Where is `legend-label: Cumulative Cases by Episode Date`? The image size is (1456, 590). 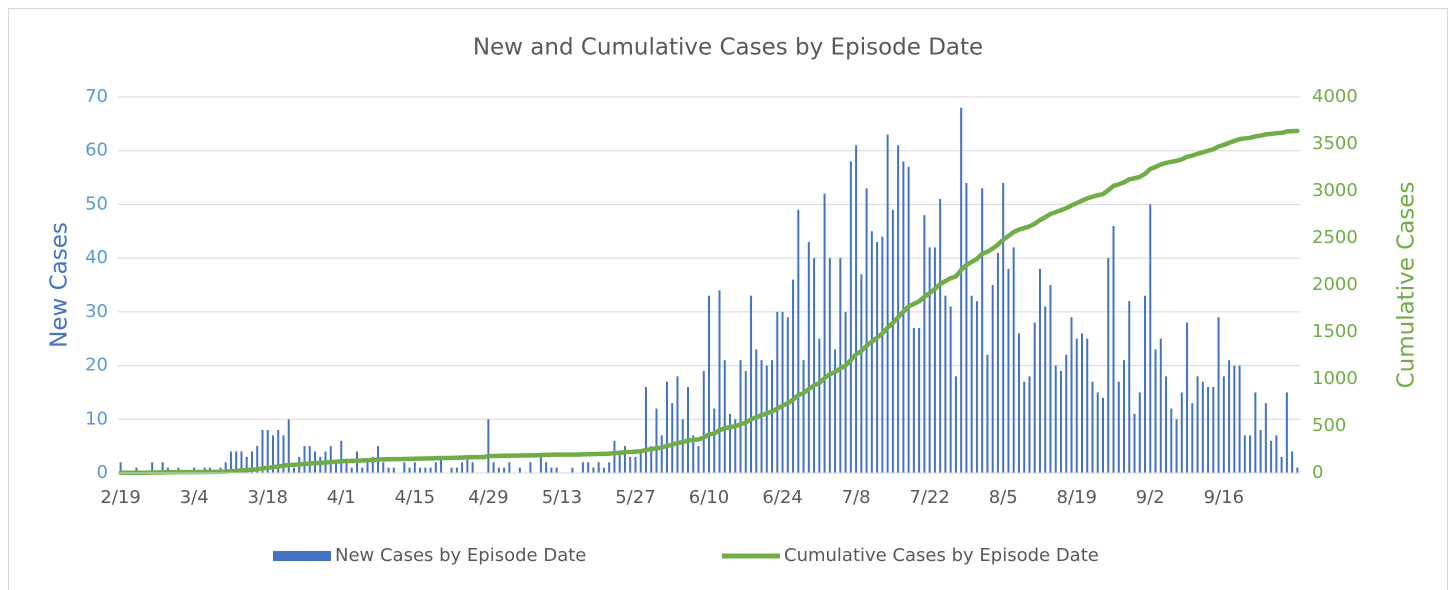
legend-label: Cumulative Cases by Episode Date is located at coordinates (941, 555).